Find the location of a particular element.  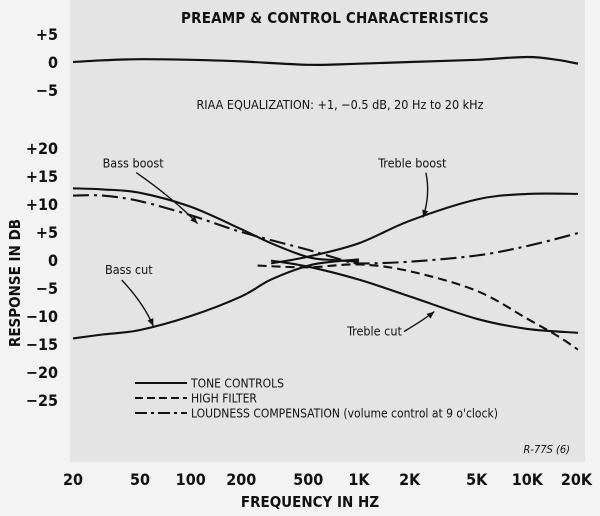

upper-y-tick-2: −5 is located at coordinates (47, 90).